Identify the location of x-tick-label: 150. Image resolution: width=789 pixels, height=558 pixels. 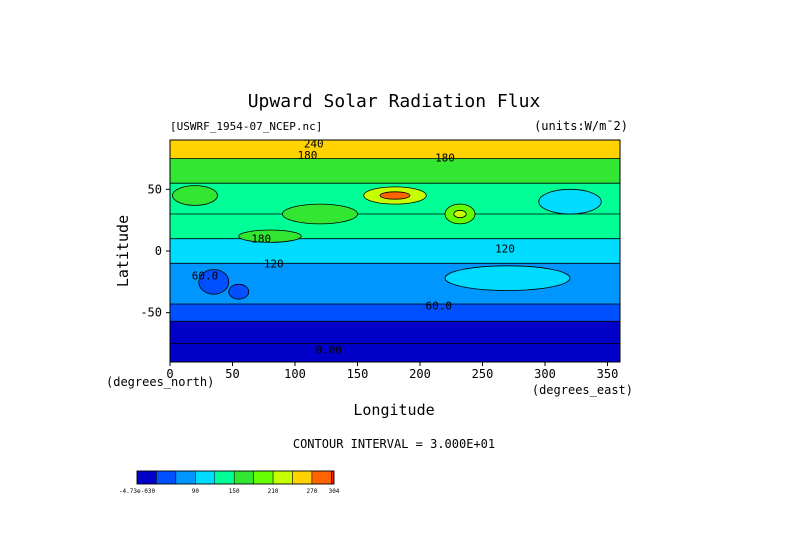
(358, 374).